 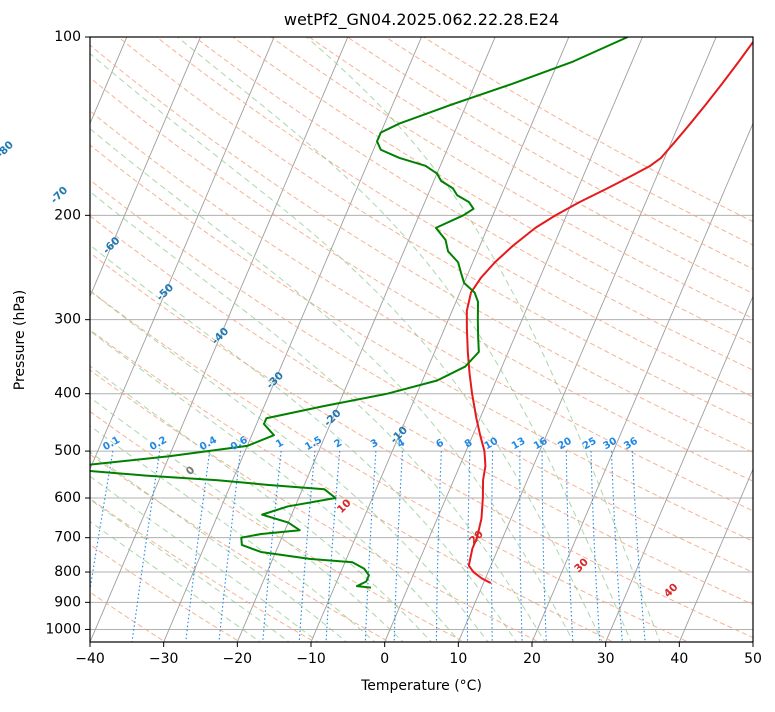 I want to click on x-tick-label: 30, so click(x=606, y=659).